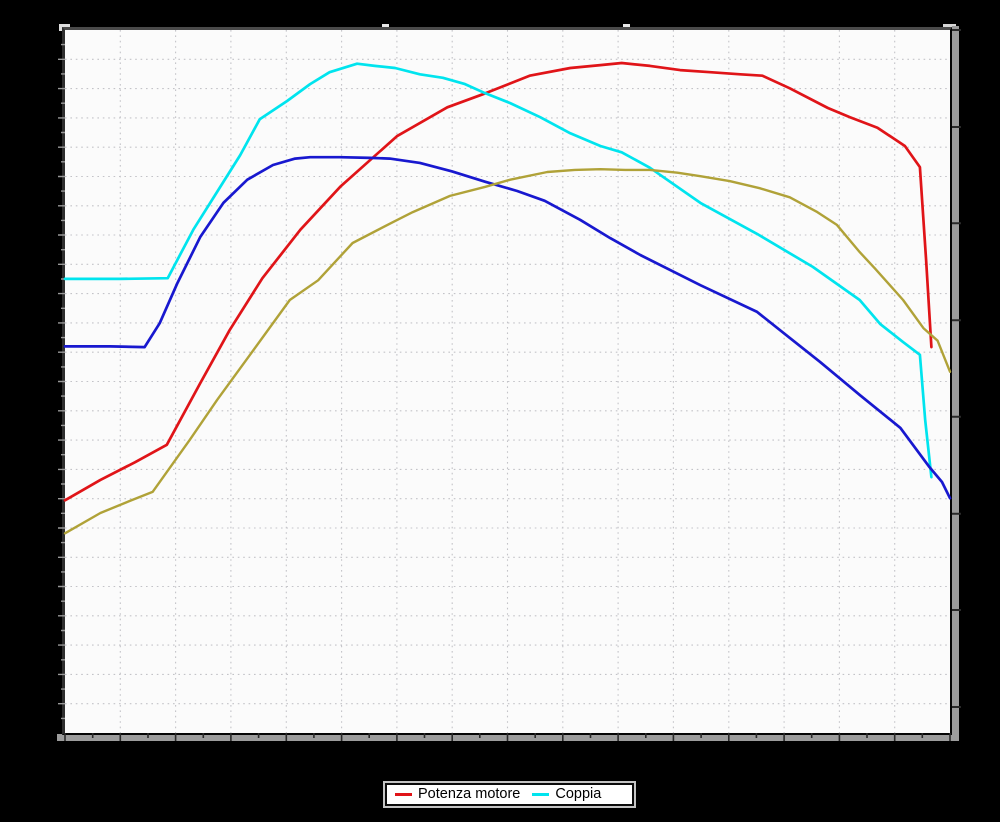  What do you see at coordinates (469, 794) in the screenshot?
I see `legend-label: Potenza motore` at bounding box center [469, 794].